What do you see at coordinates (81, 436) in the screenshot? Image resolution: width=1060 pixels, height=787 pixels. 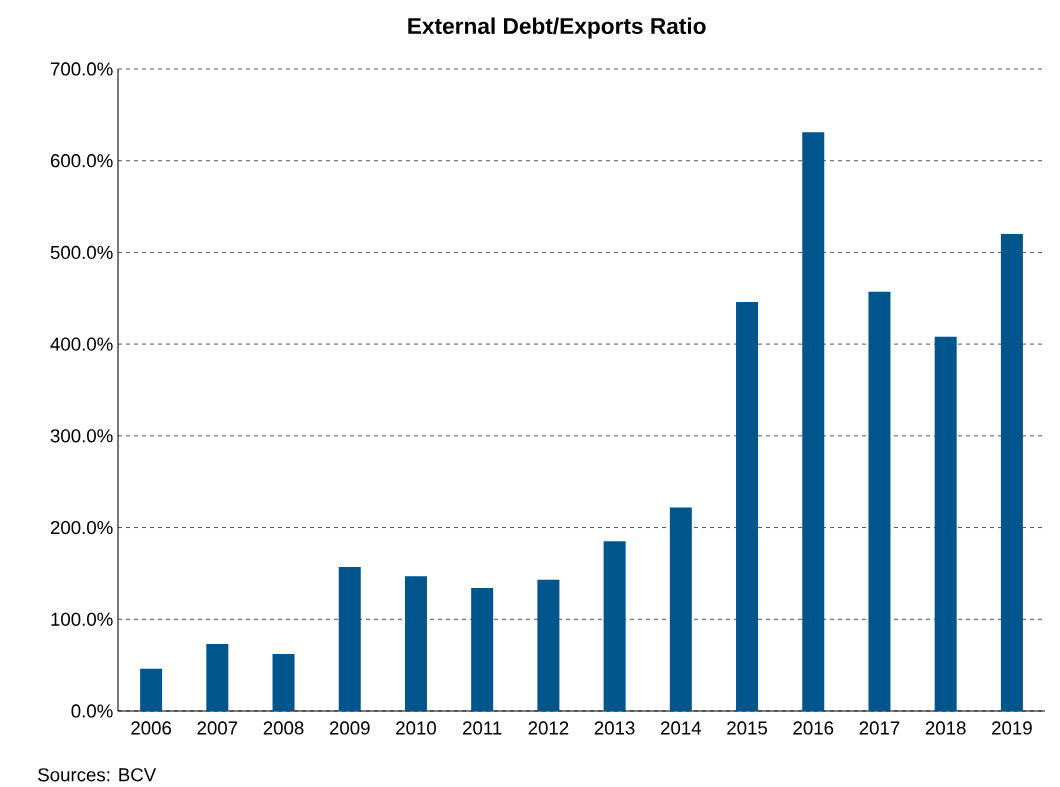 I see `y-tick-label: 300.0%` at bounding box center [81, 436].